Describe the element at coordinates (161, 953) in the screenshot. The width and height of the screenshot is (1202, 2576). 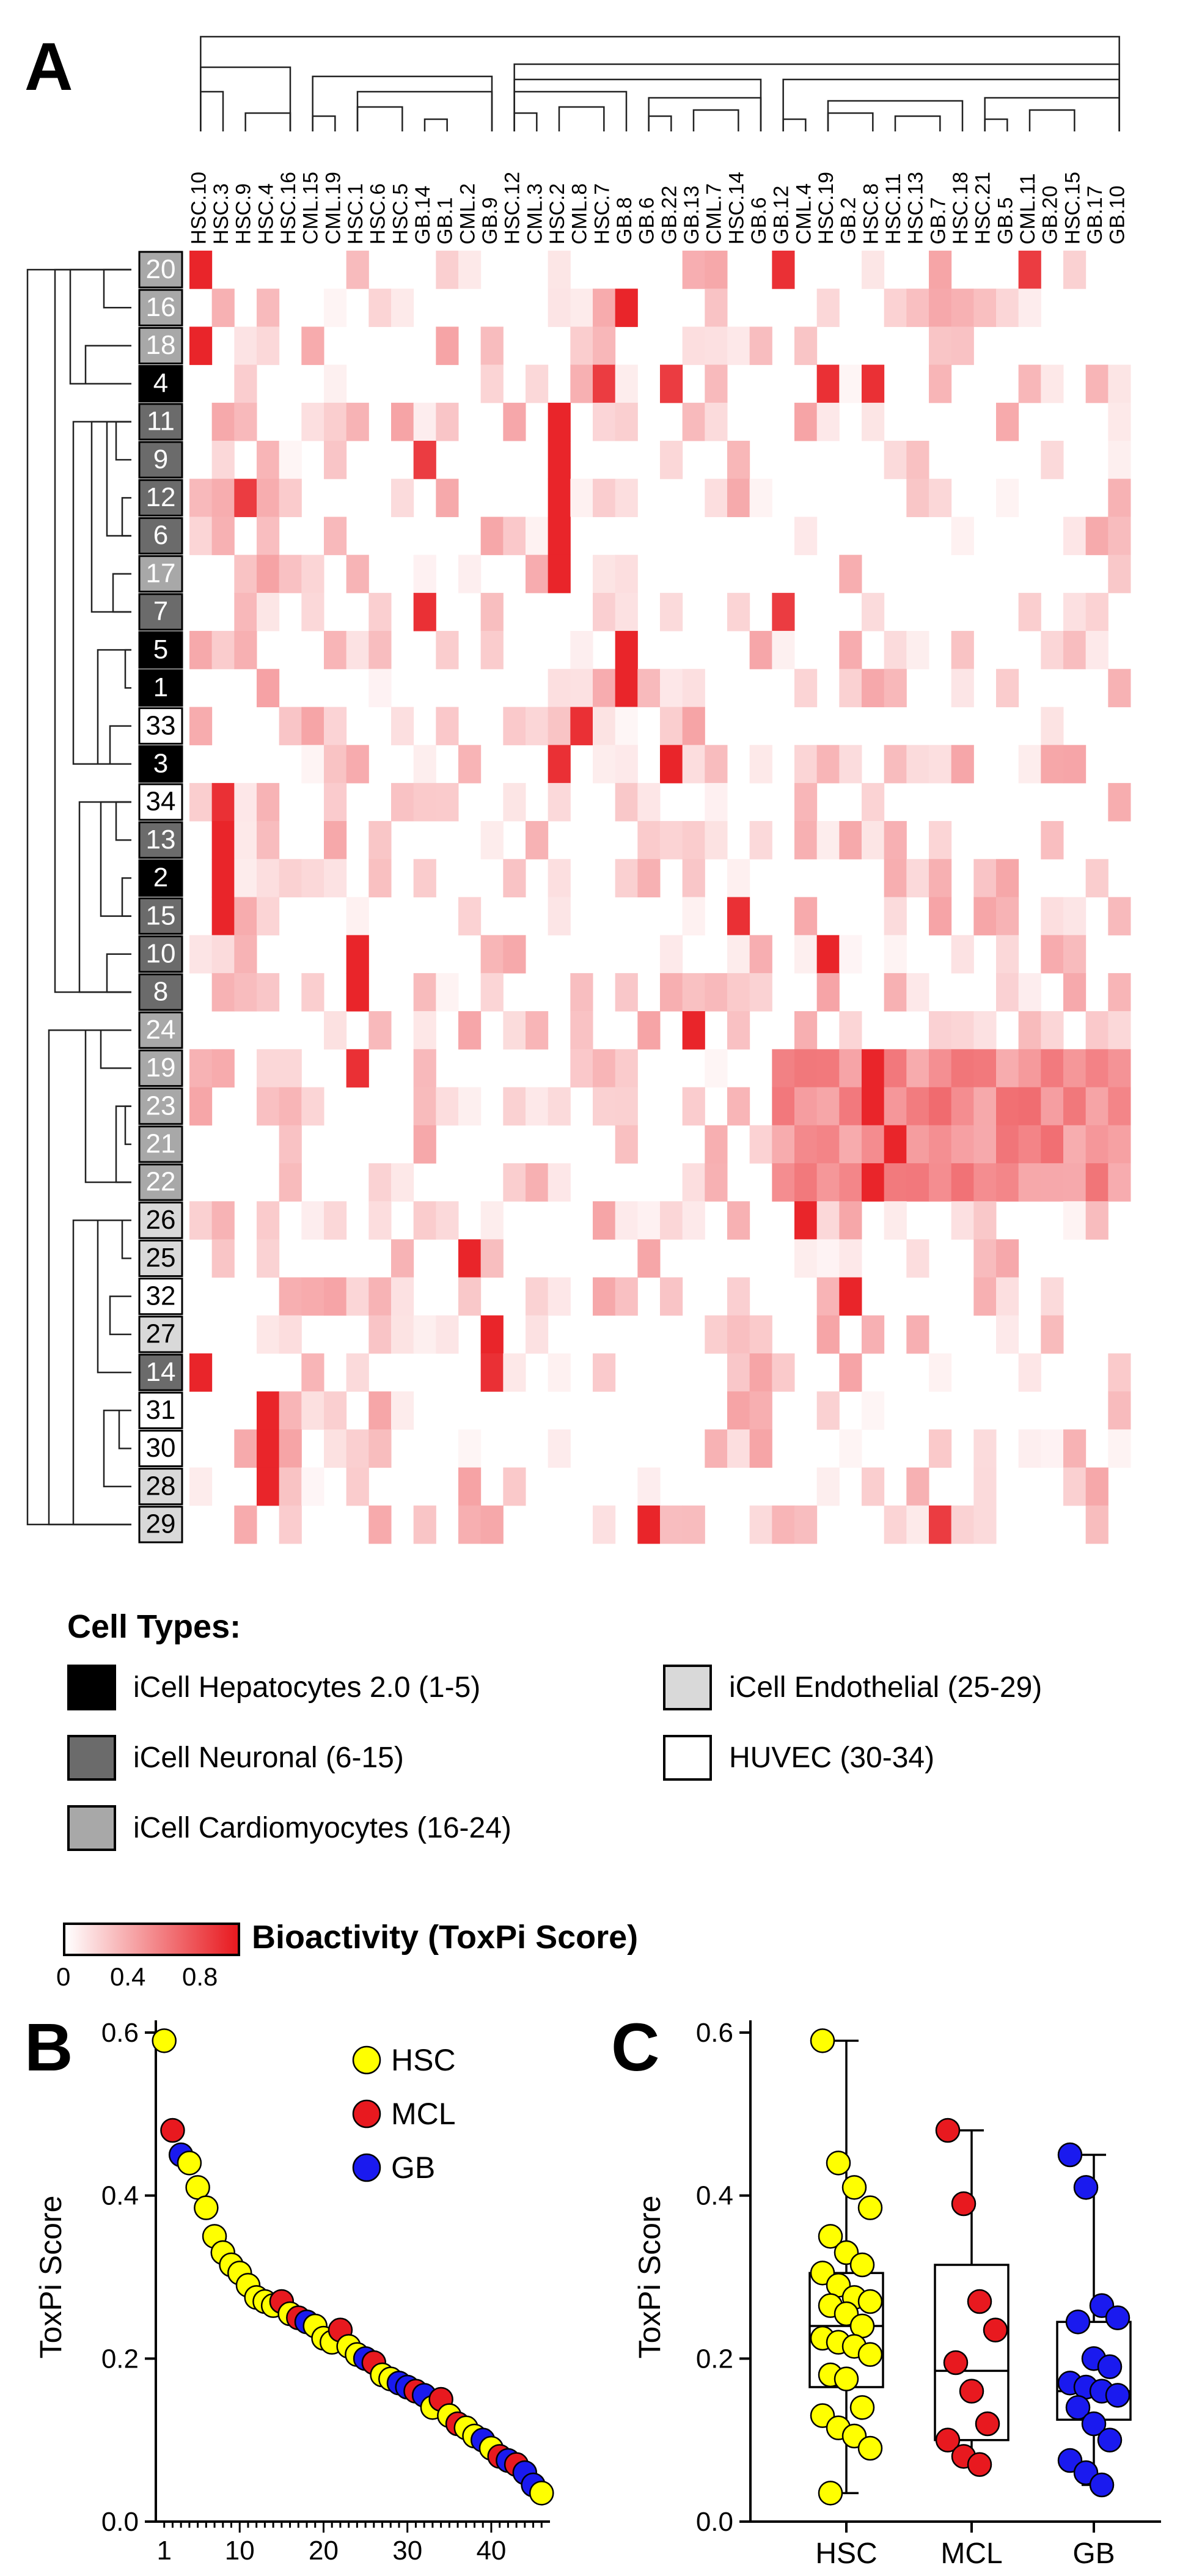
I see `row-label: 10` at that location.